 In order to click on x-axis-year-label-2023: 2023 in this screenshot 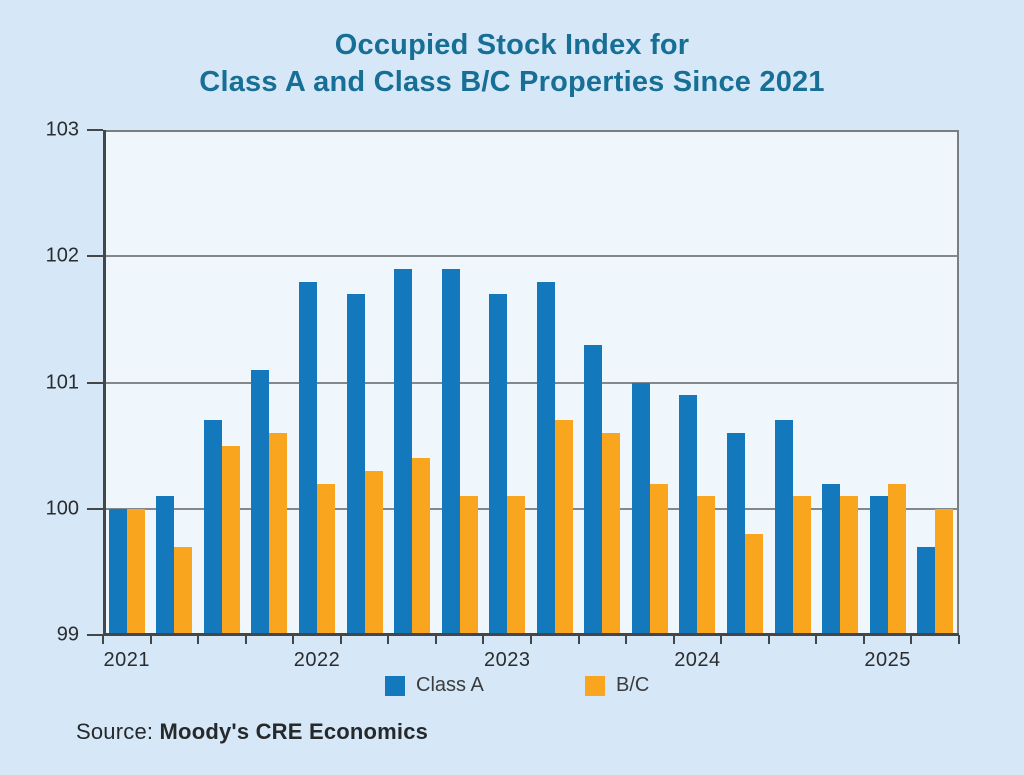, I will do `click(507, 660)`.